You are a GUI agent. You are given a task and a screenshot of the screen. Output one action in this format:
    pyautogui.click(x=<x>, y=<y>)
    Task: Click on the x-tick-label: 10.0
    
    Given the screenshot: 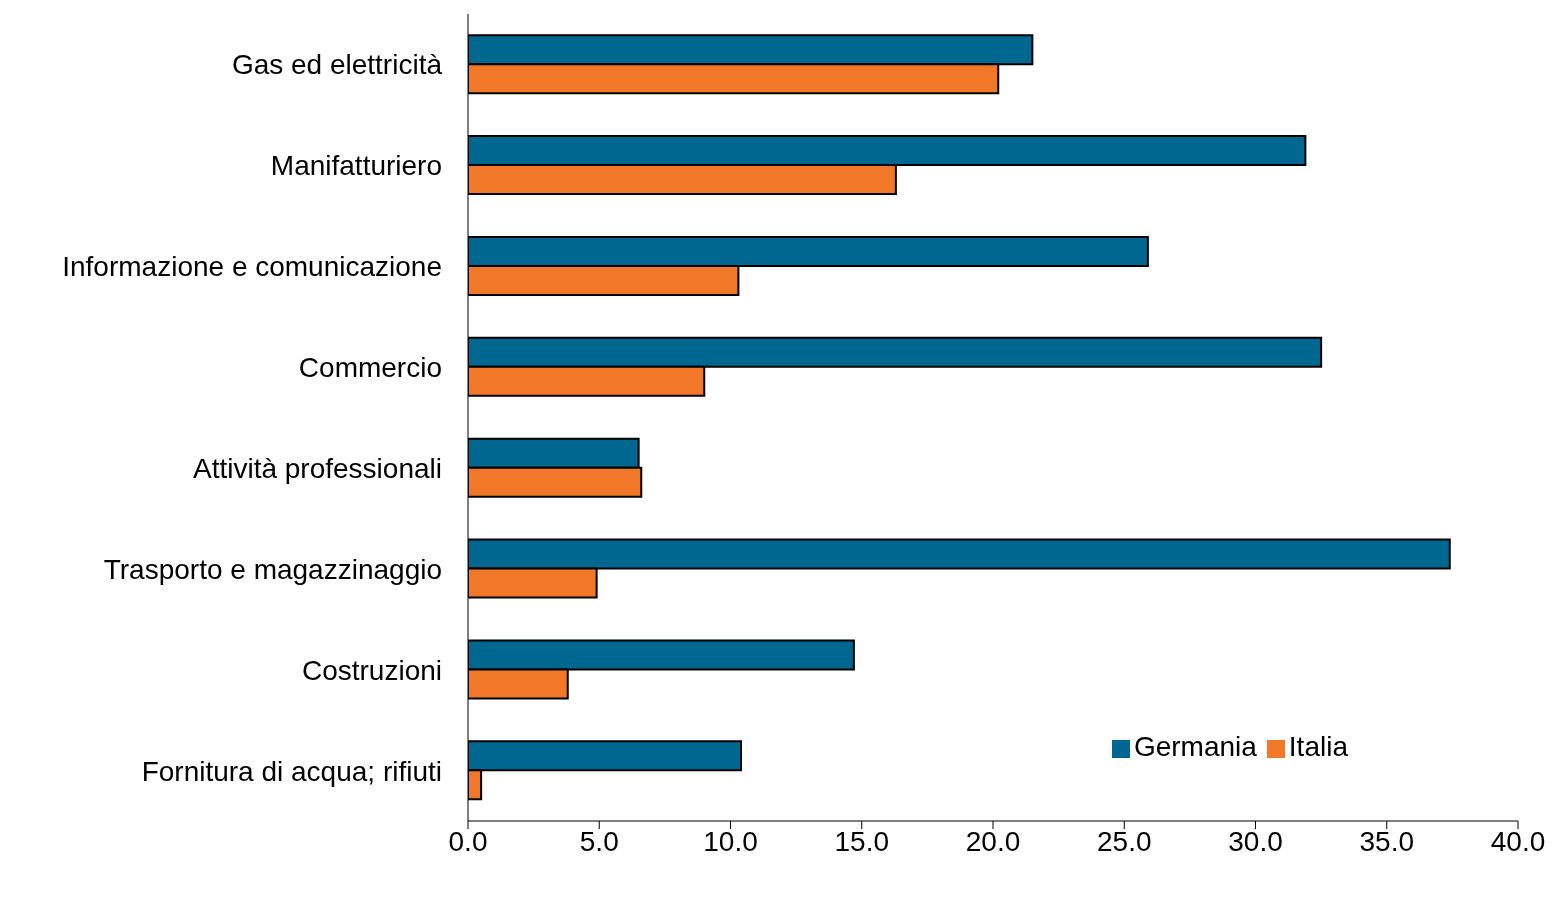 What is the action you would take?
    pyautogui.click(x=730, y=841)
    